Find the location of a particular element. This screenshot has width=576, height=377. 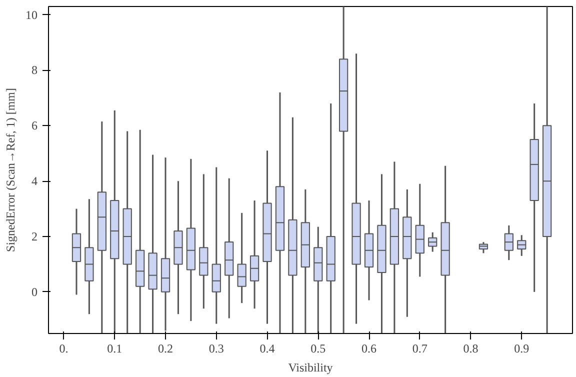

y-tick-label: 4 is located at coordinates (35, 181).